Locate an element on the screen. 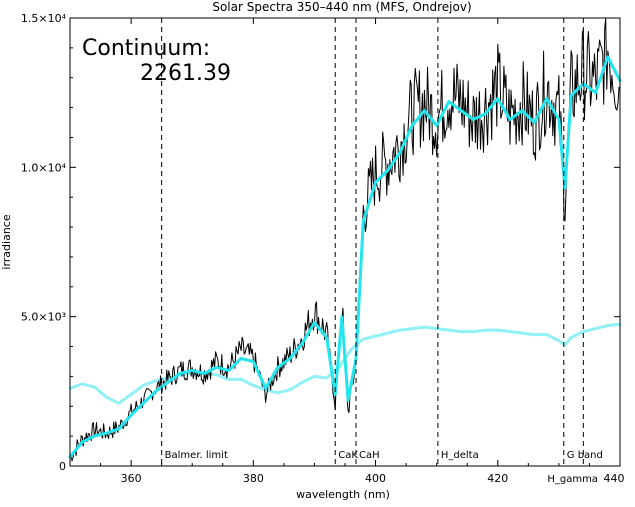  continuum-value: 2261.39 is located at coordinates (185, 73).